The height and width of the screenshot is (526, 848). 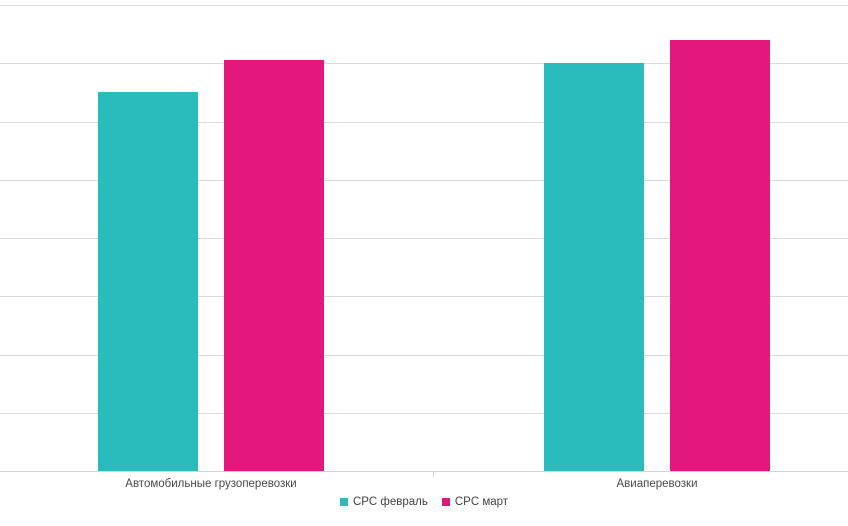 I want to click on legend-item-cpc-february: CPC февраль, so click(x=383, y=502).